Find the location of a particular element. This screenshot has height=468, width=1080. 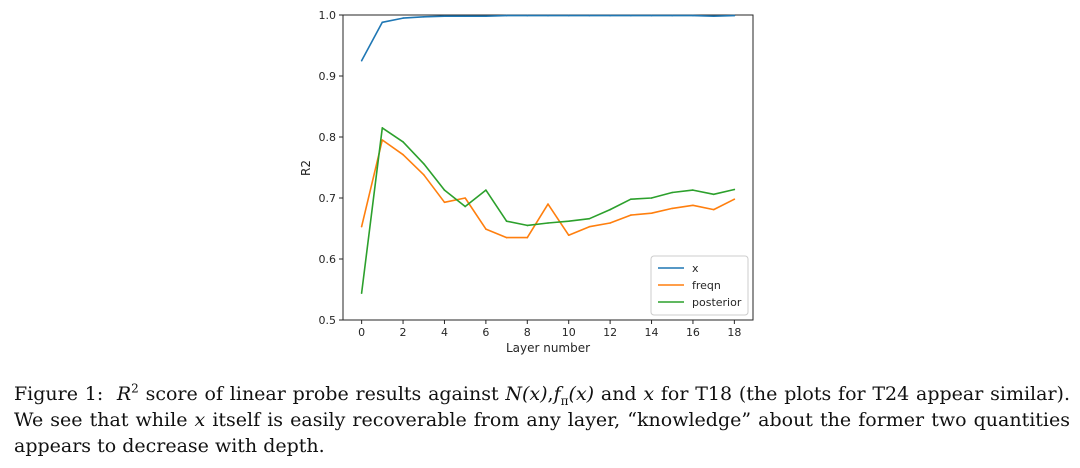

caption-and: and is located at coordinates (619, 394).